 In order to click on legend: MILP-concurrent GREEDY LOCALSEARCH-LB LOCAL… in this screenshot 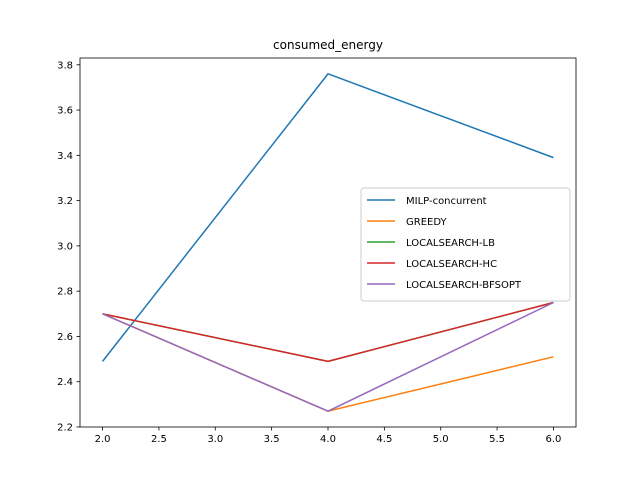, I will do `click(465, 244)`.